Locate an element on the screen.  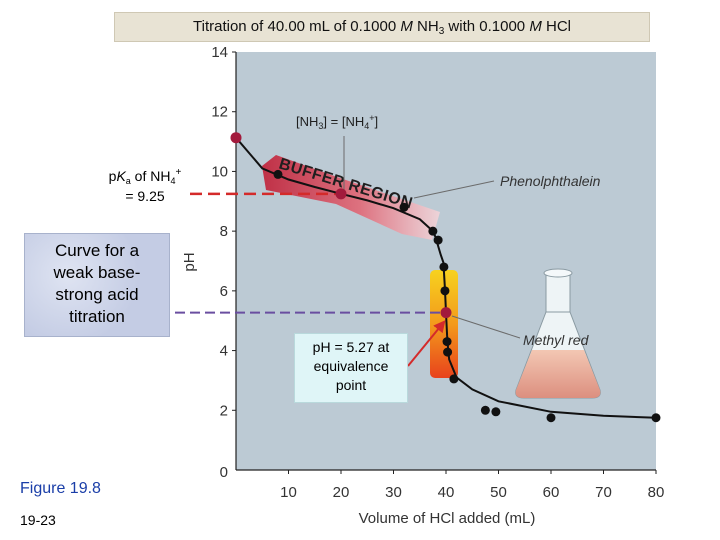
x-tick-label-40: 40 is located at coordinates (446, 492).